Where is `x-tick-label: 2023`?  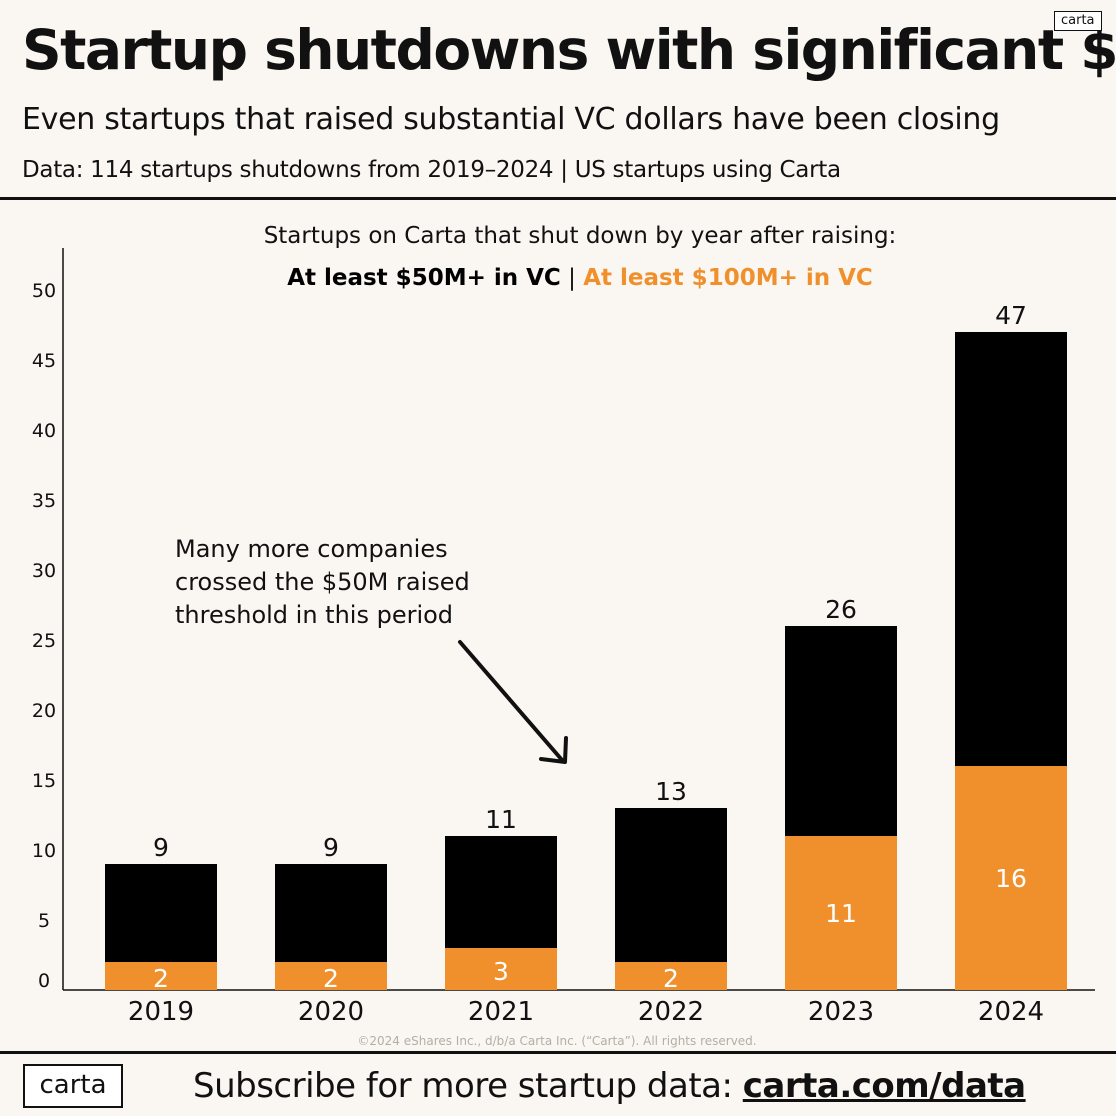
x-tick-label: 2023 is located at coordinates (841, 1012).